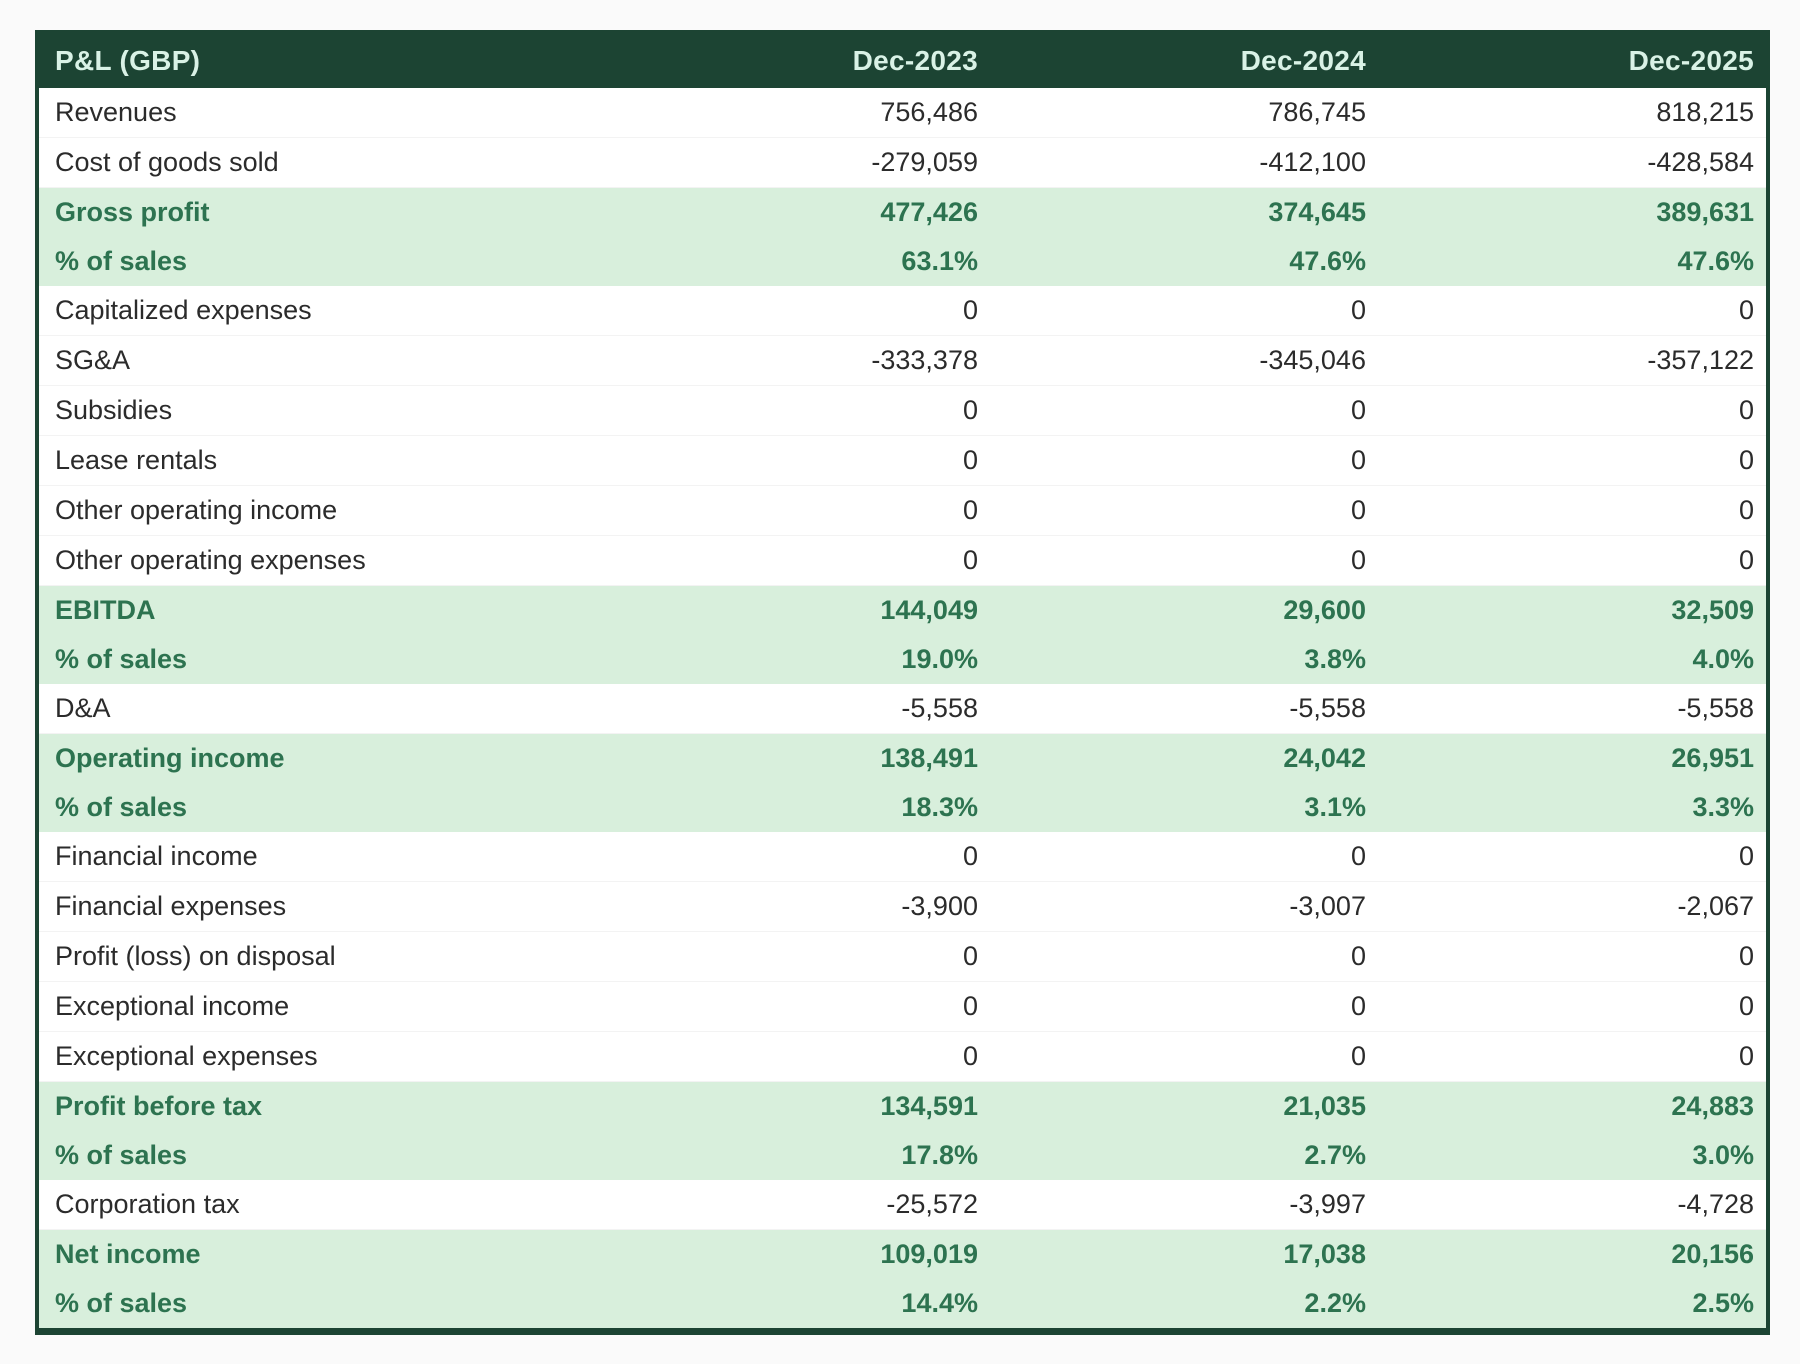 The height and width of the screenshot is (1364, 1800). What do you see at coordinates (1571, 758) in the screenshot?
I see `cell-value: 26,951` at bounding box center [1571, 758].